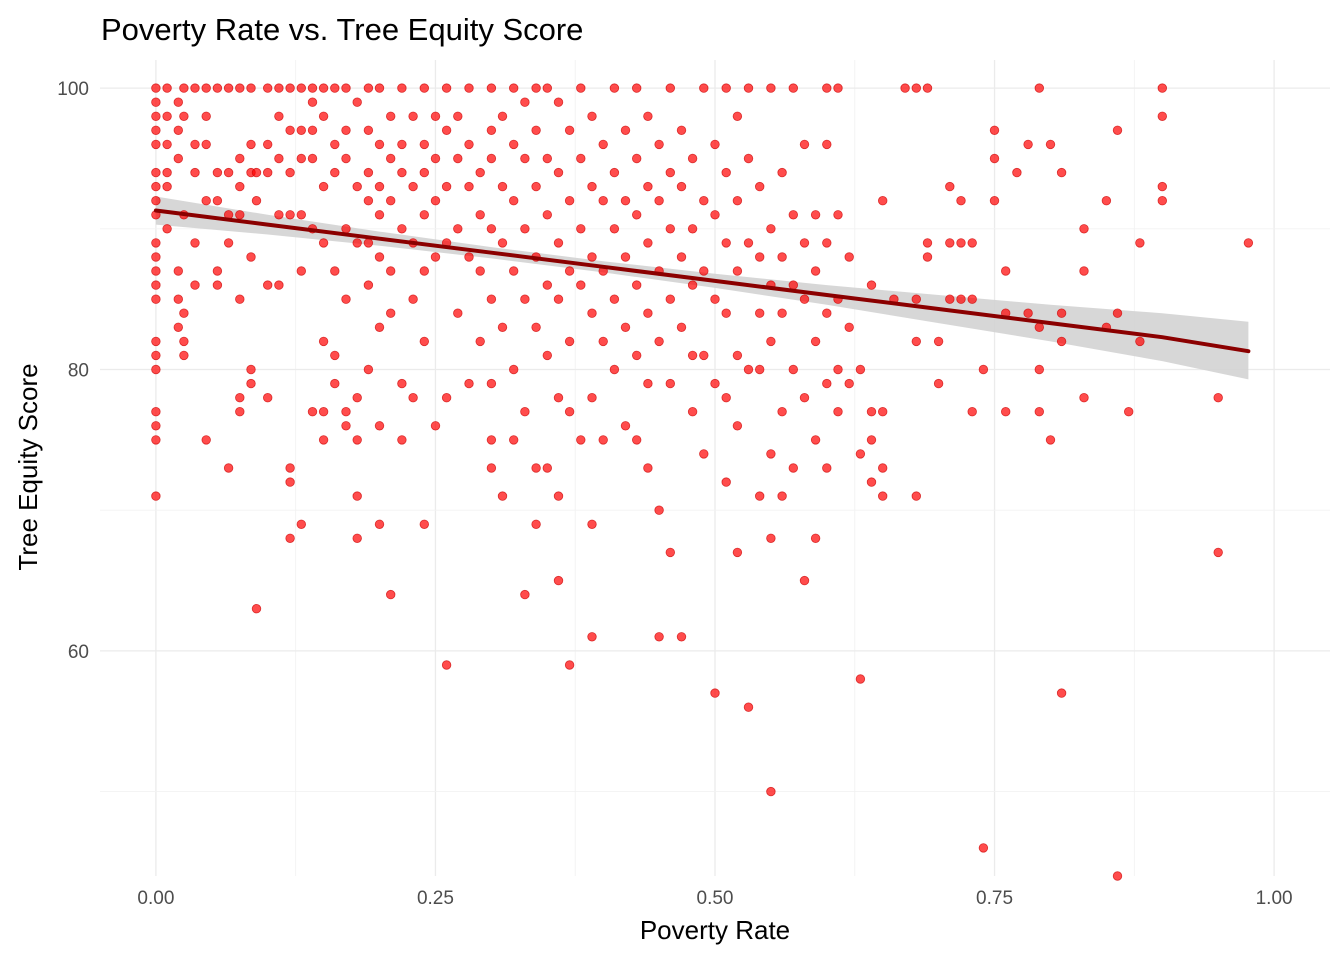 Image resolution: width=1344 pixels, height=960 pixels. What do you see at coordinates (342, 29) in the screenshot?
I see `chart-title: Poverty Rate vs. Tree Equity Score` at bounding box center [342, 29].